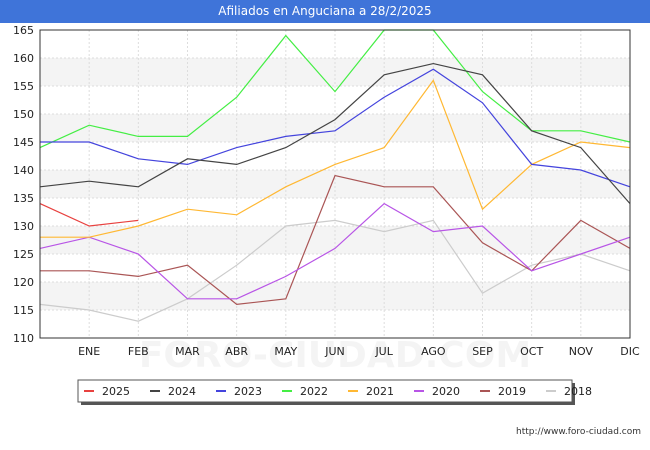 This screenshot has height=450, width=650. What do you see at coordinates (314, 391) in the screenshot?
I see `legend-label-2022: 2022` at bounding box center [314, 391].